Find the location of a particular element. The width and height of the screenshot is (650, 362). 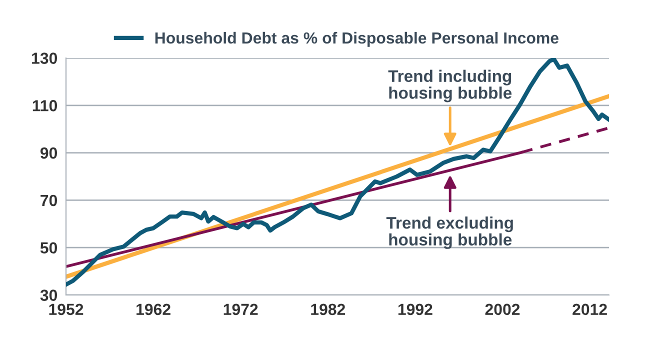

x-tick-label: 2002 is located at coordinates (502, 310).